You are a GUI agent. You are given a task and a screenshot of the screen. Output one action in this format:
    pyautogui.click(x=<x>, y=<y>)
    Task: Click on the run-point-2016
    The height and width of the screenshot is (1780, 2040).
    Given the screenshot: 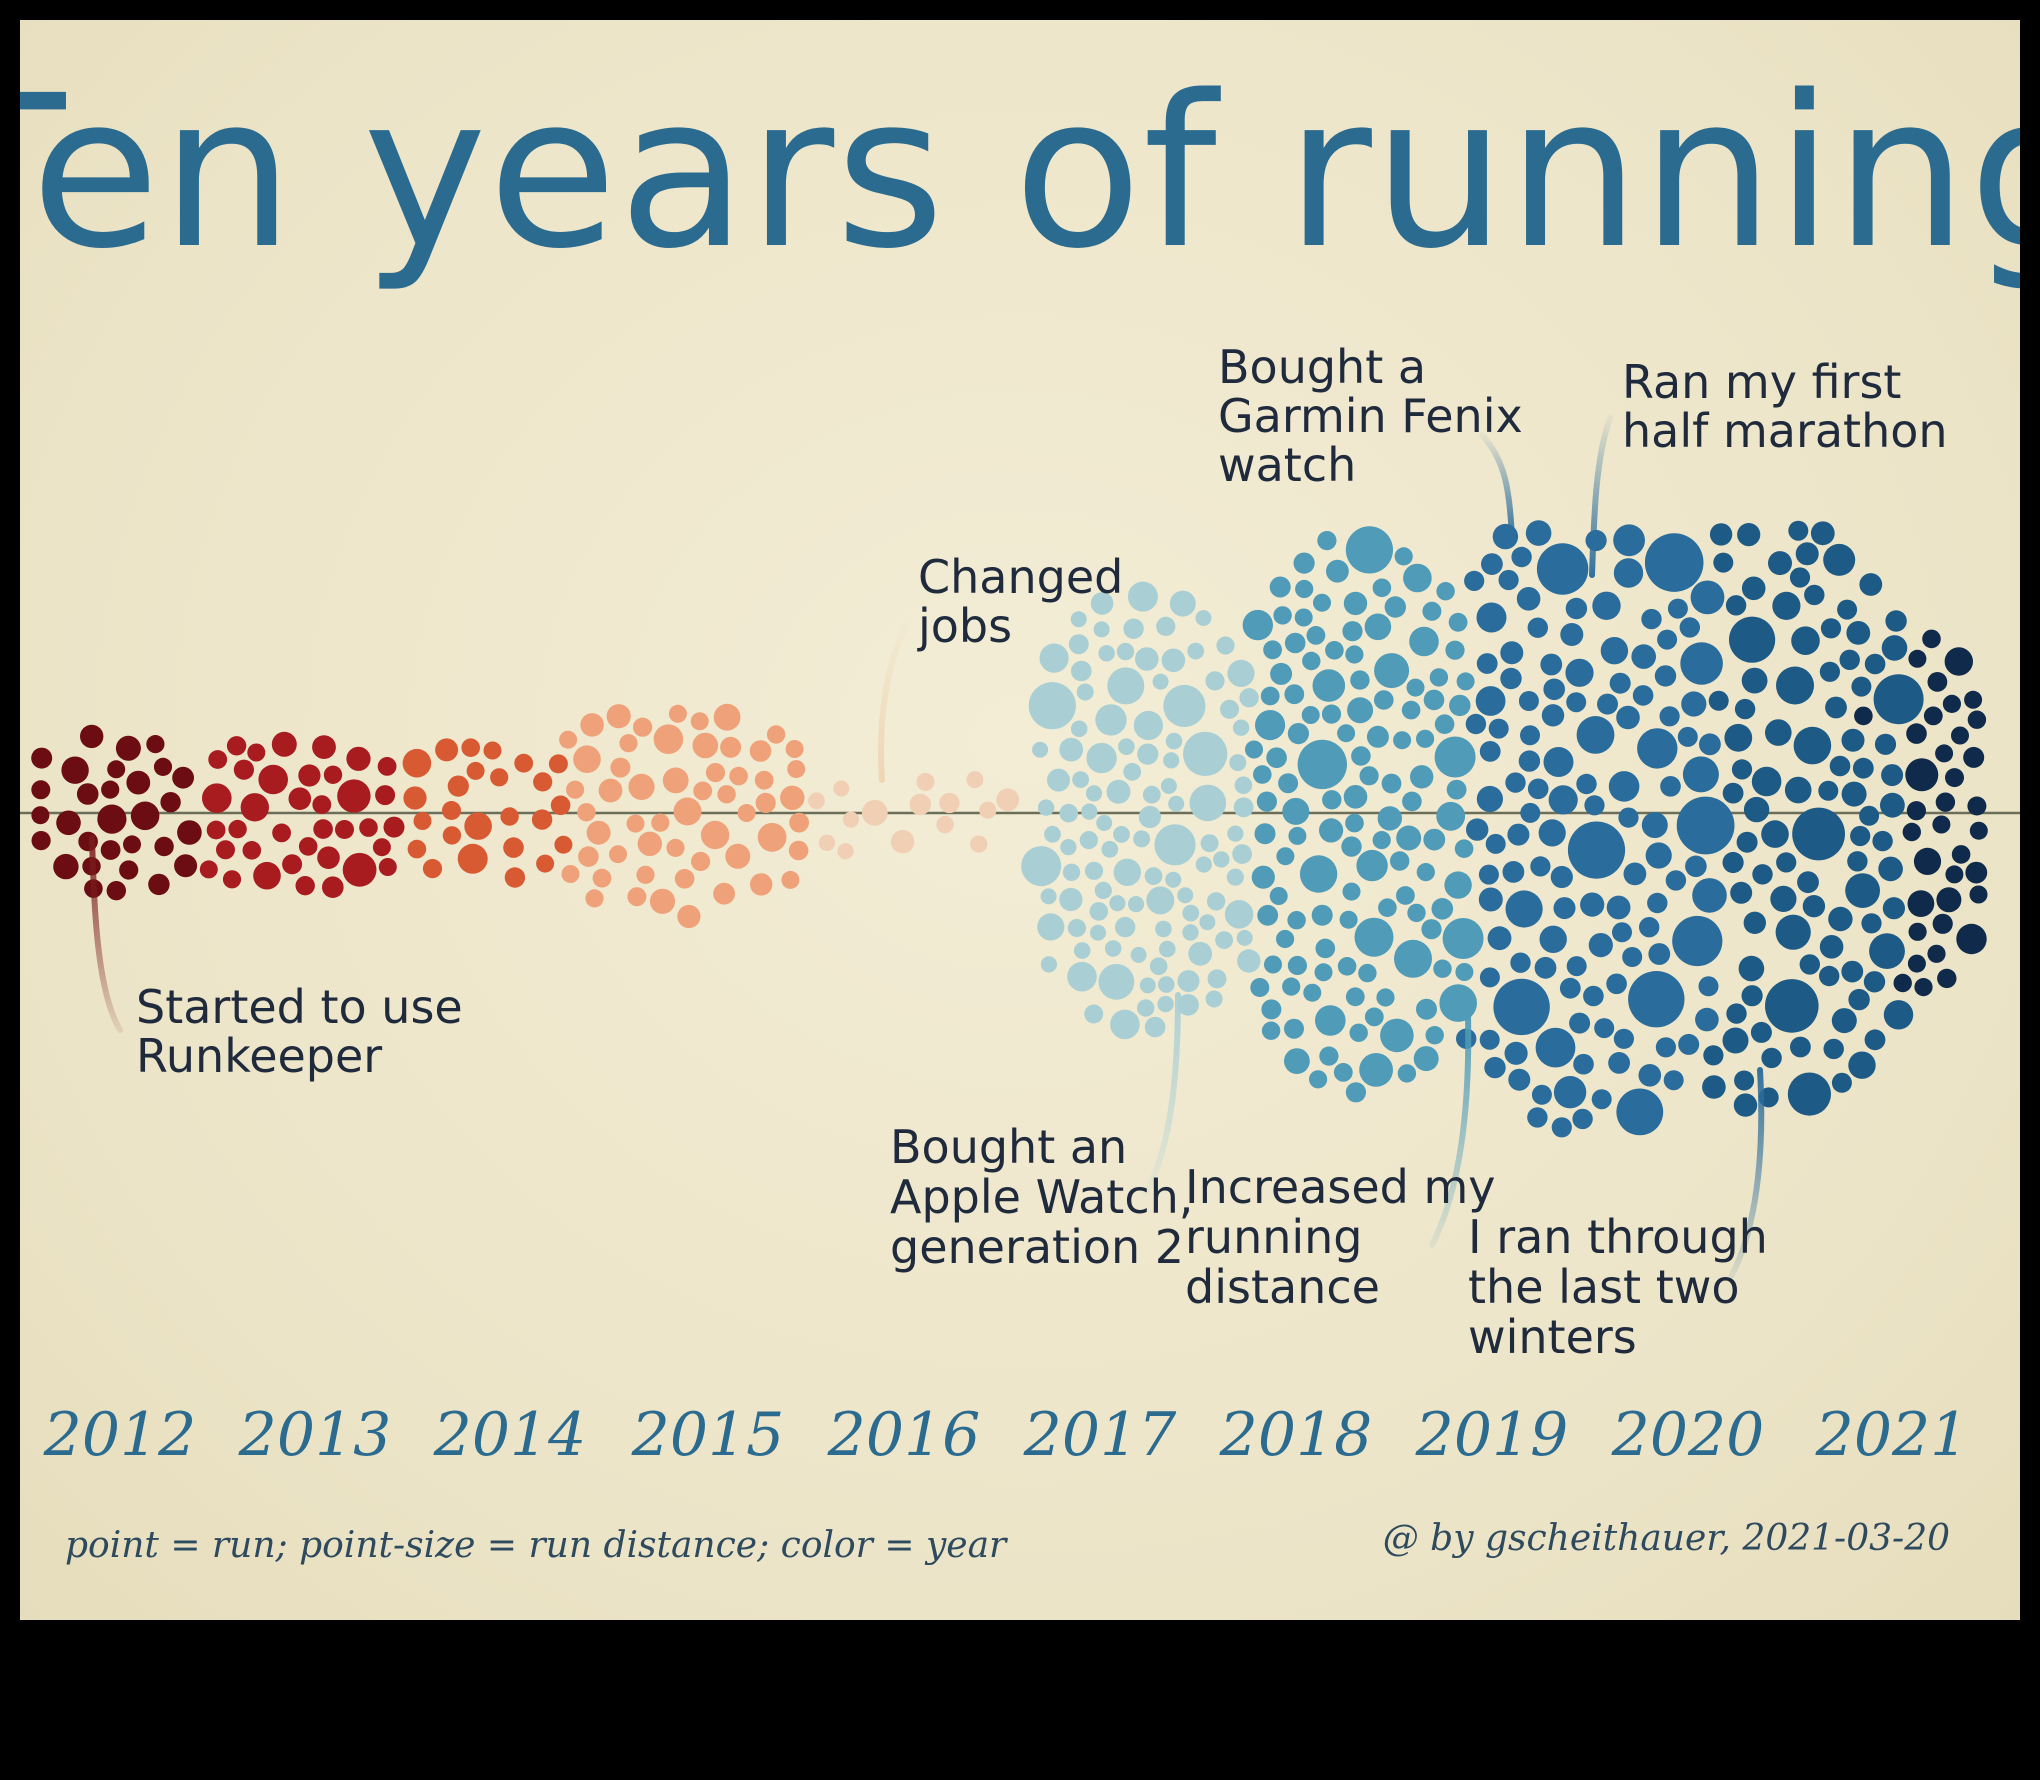 What is the action you would take?
    pyautogui.click(x=902, y=842)
    